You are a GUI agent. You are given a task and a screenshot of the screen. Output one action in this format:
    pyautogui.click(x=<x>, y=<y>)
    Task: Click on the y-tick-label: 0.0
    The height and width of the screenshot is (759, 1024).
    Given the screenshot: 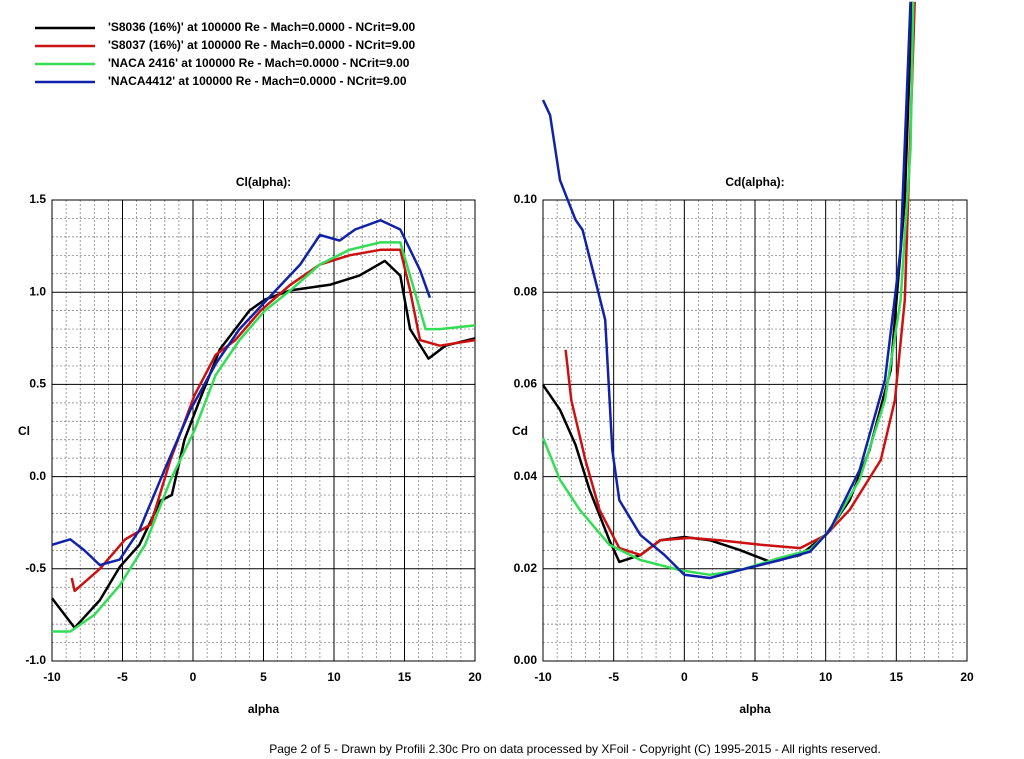 What is the action you would take?
    pyautogui.click(x=37, y=476)
    